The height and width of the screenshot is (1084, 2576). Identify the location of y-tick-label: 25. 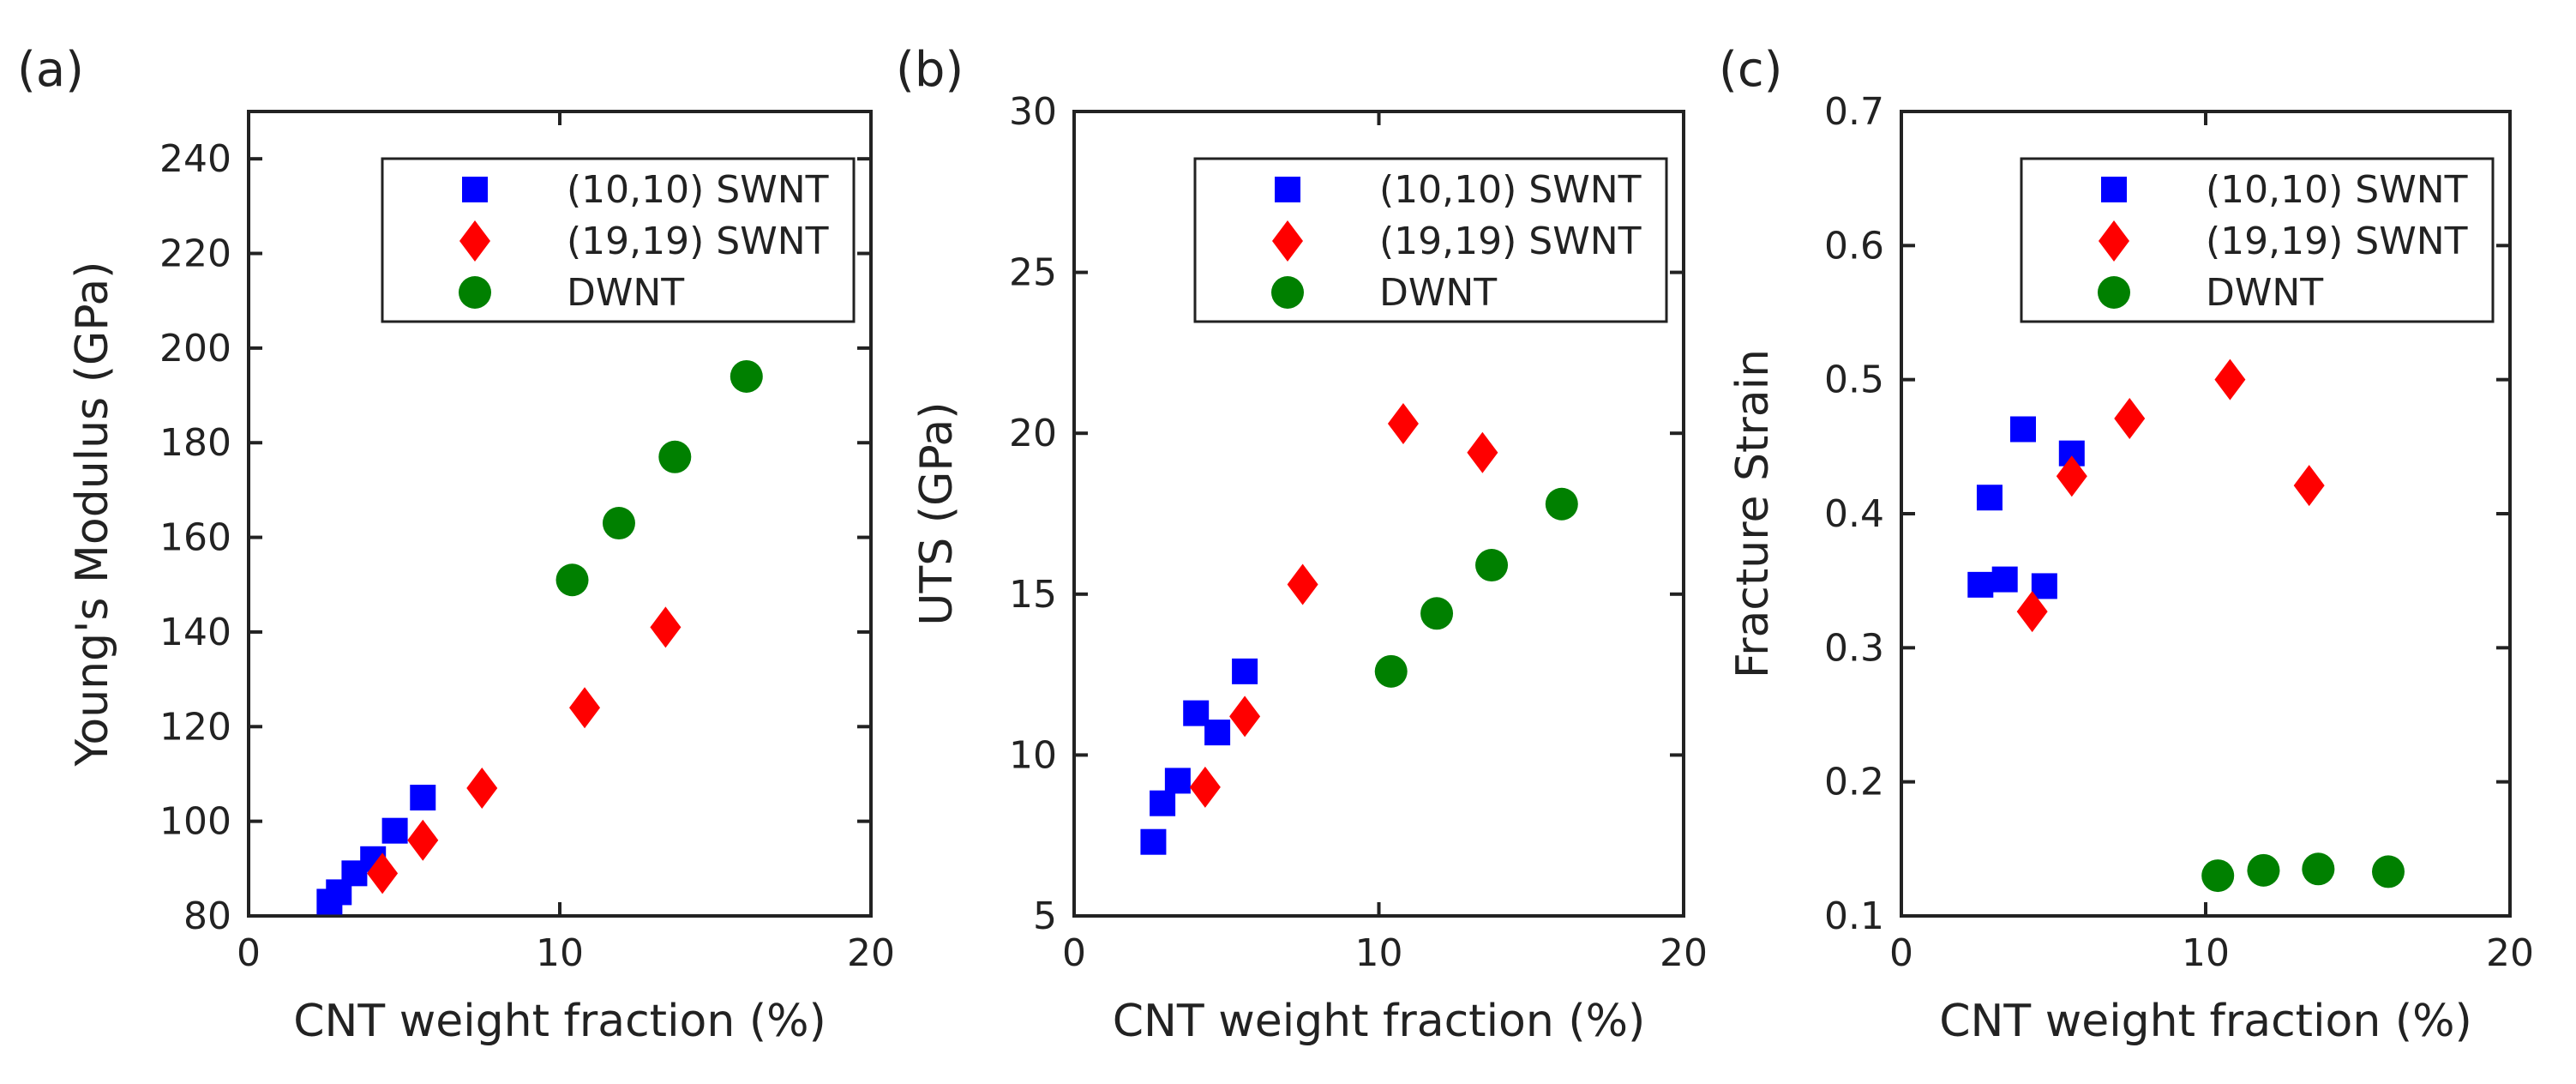
(1033, 273).